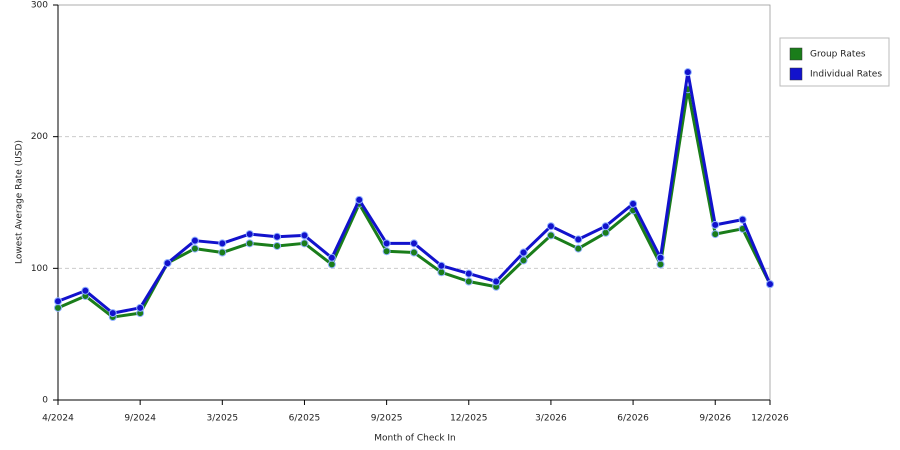 The image size is (900, 450). What do you see at coordinates (715, 419) in the screenshot?
I see `x-tick-label: 9/2026` at bounding box center [715, 419].